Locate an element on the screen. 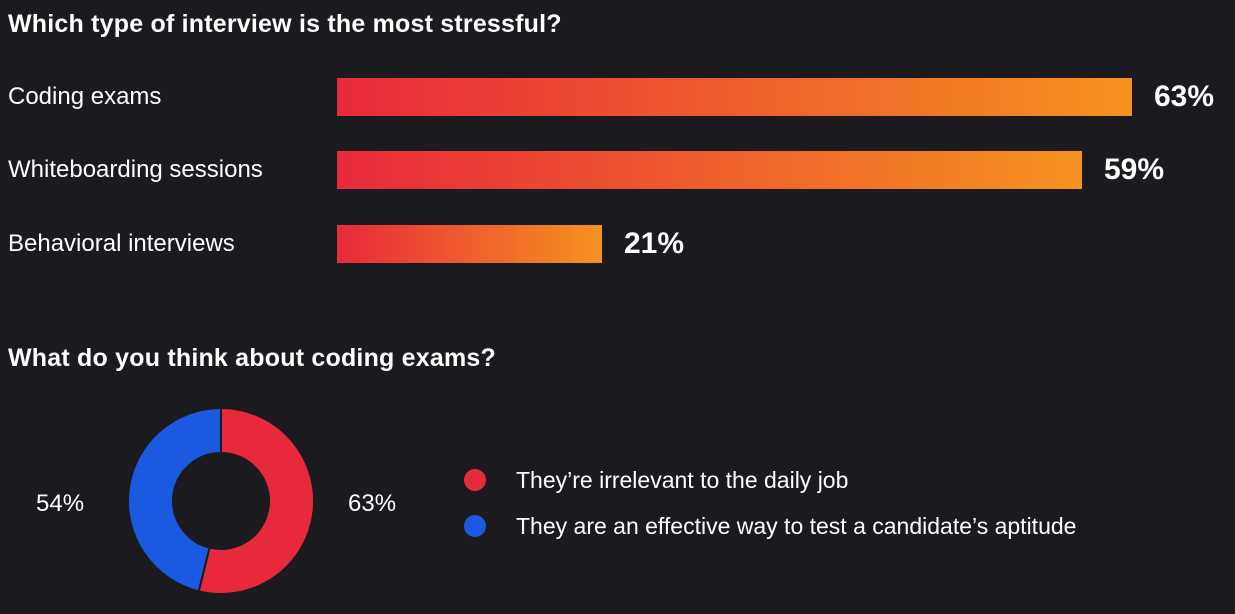  bar-behavioral-interviews is located at coordinates (469, 244).